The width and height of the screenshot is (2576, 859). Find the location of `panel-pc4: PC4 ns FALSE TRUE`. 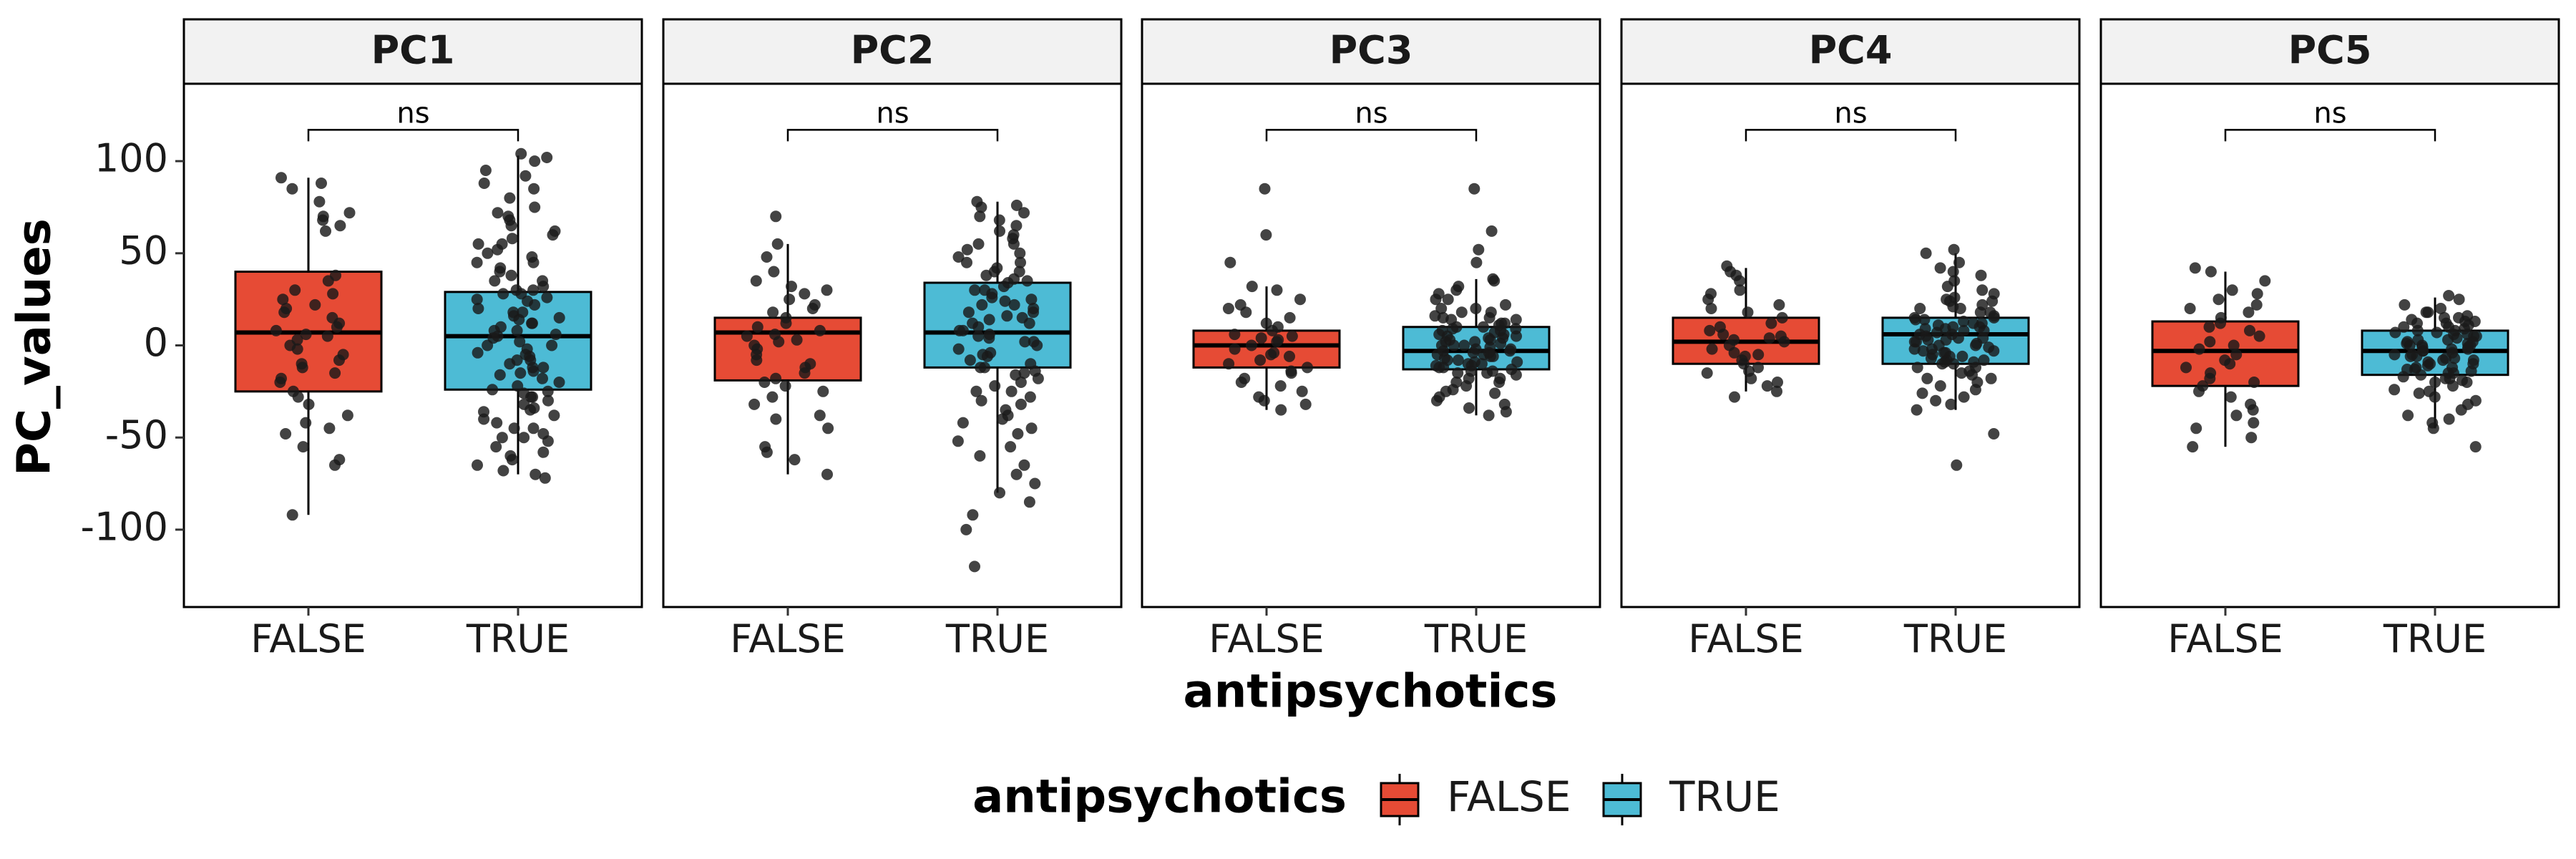

panel-pc4: PC4 ns FALSE TRUE is located at coordinates (1850, 339).